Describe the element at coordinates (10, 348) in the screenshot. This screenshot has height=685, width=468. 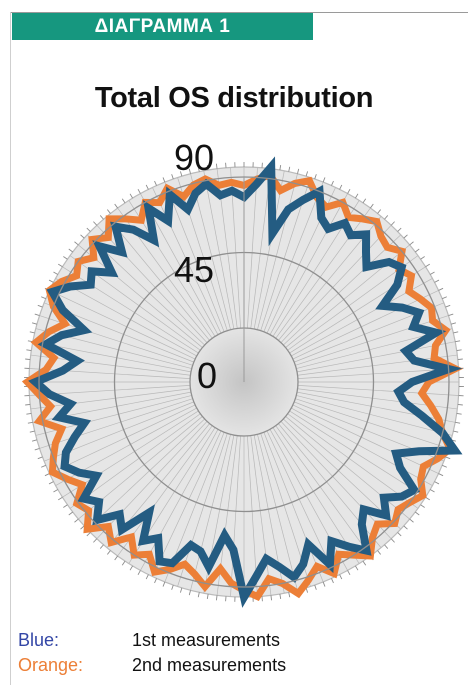
I see `frame-left-rule` at that location.